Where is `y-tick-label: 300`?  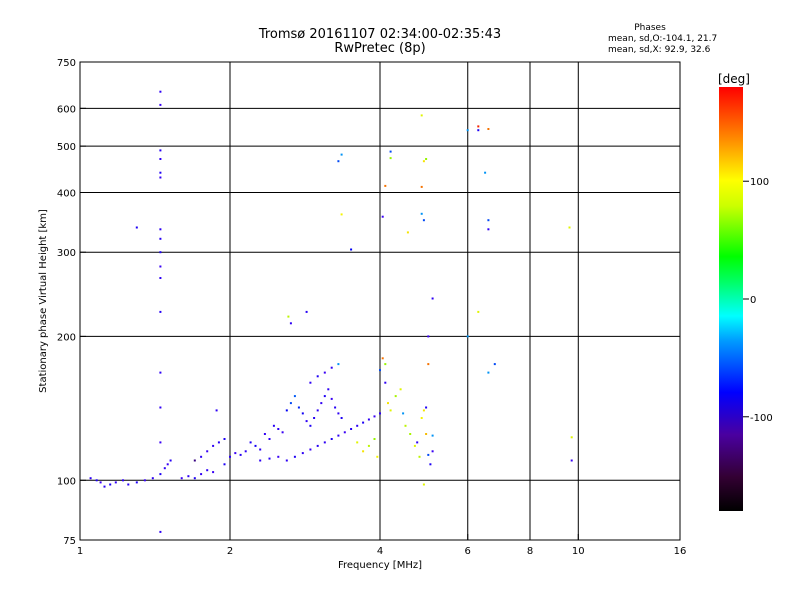
y-tick-label: 300 is located at coordinates (66, 253).